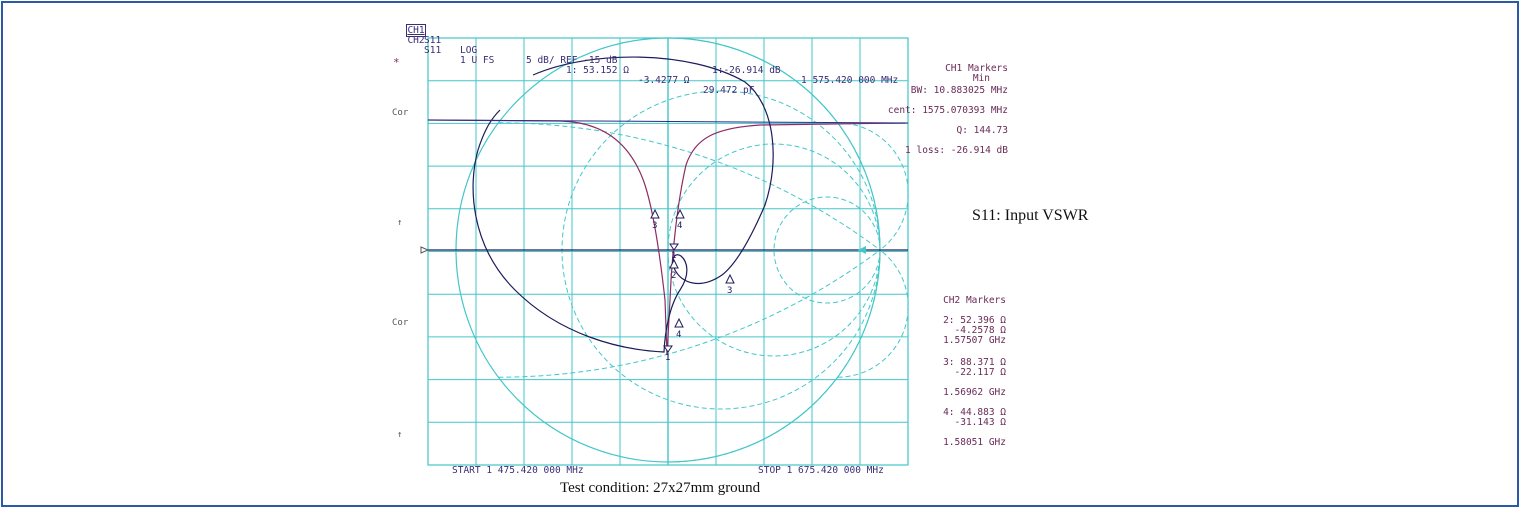 The height and width of the screenshot is (508, 1520). I want to click on side-arrow-2: ↑, so click(400, 435).